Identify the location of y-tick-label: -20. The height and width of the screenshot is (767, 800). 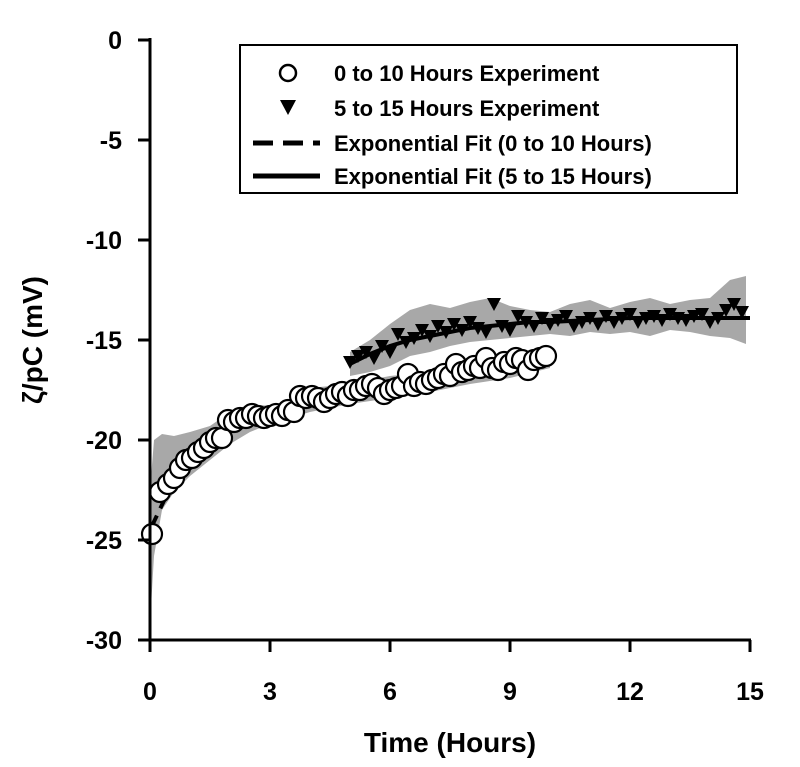
(104, 441).